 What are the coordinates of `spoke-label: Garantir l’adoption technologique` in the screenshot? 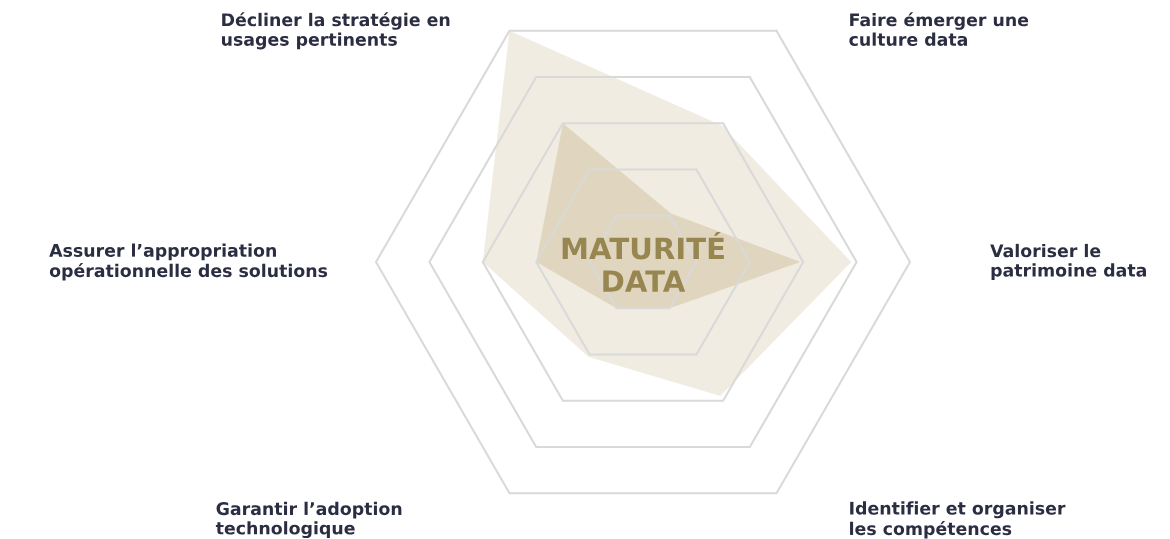 It's located at (308, 520).